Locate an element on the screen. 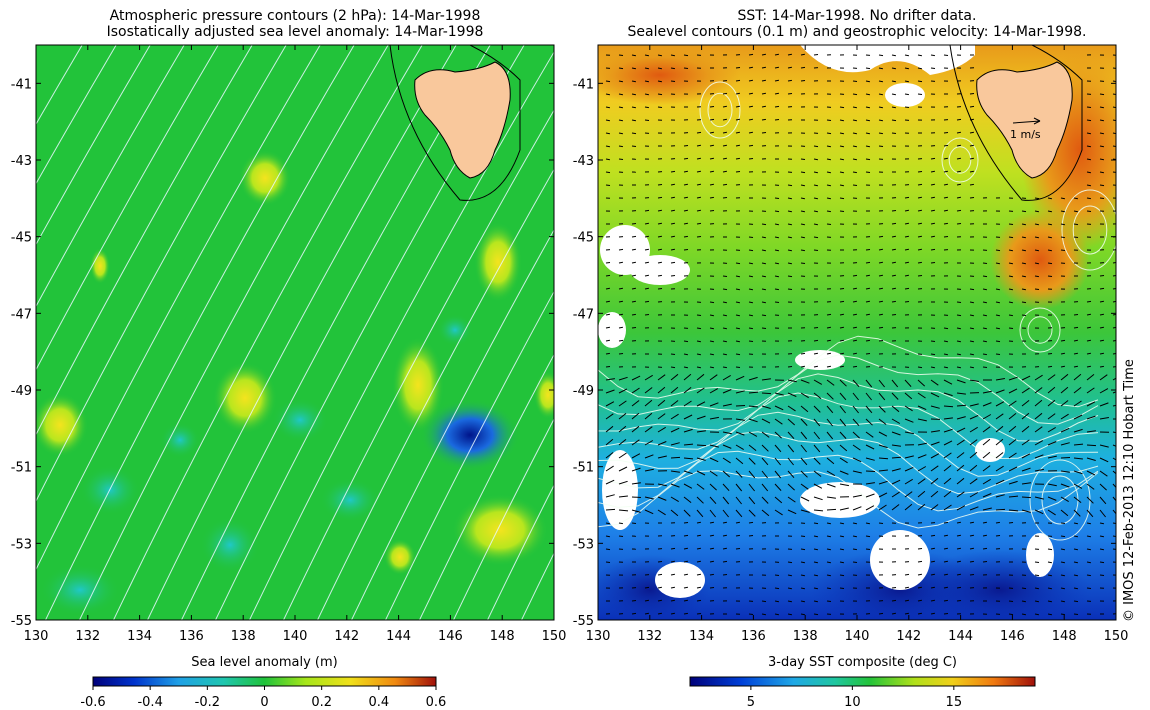  pressure-contour is located at coordinates (520, 552).